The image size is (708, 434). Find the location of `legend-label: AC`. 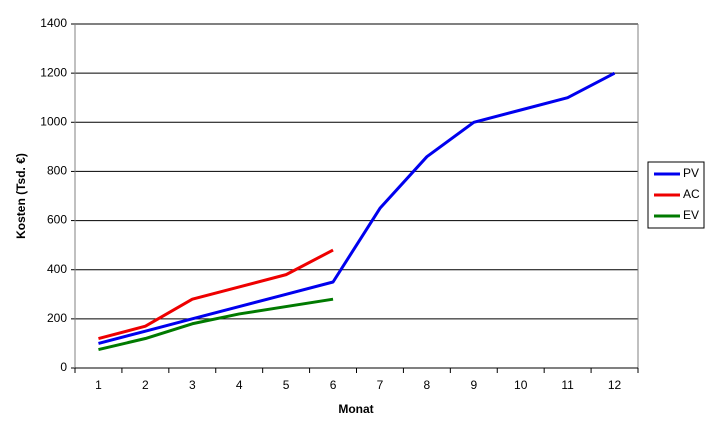

legend-label: AC is located at coordinates (691, 194).